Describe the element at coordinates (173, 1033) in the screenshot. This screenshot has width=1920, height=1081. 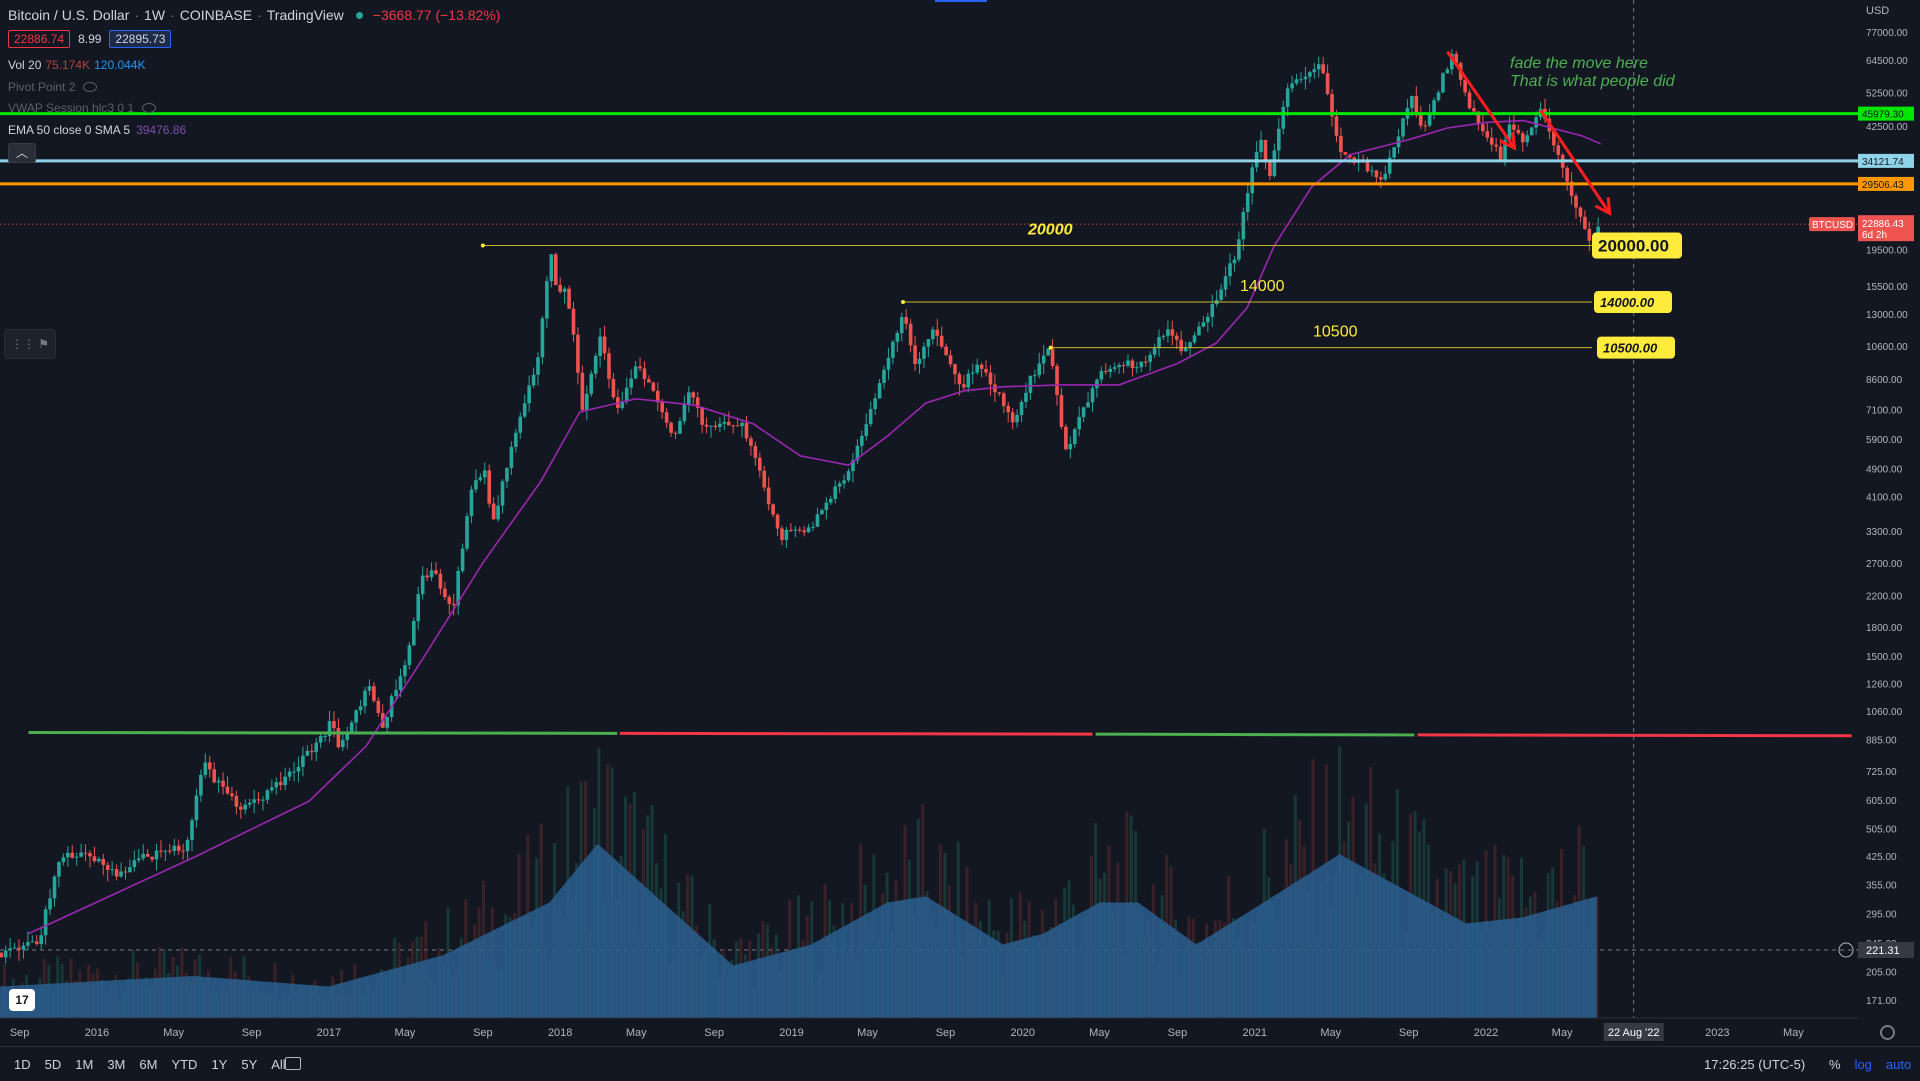
I see `x-tick-label: May` at that location.